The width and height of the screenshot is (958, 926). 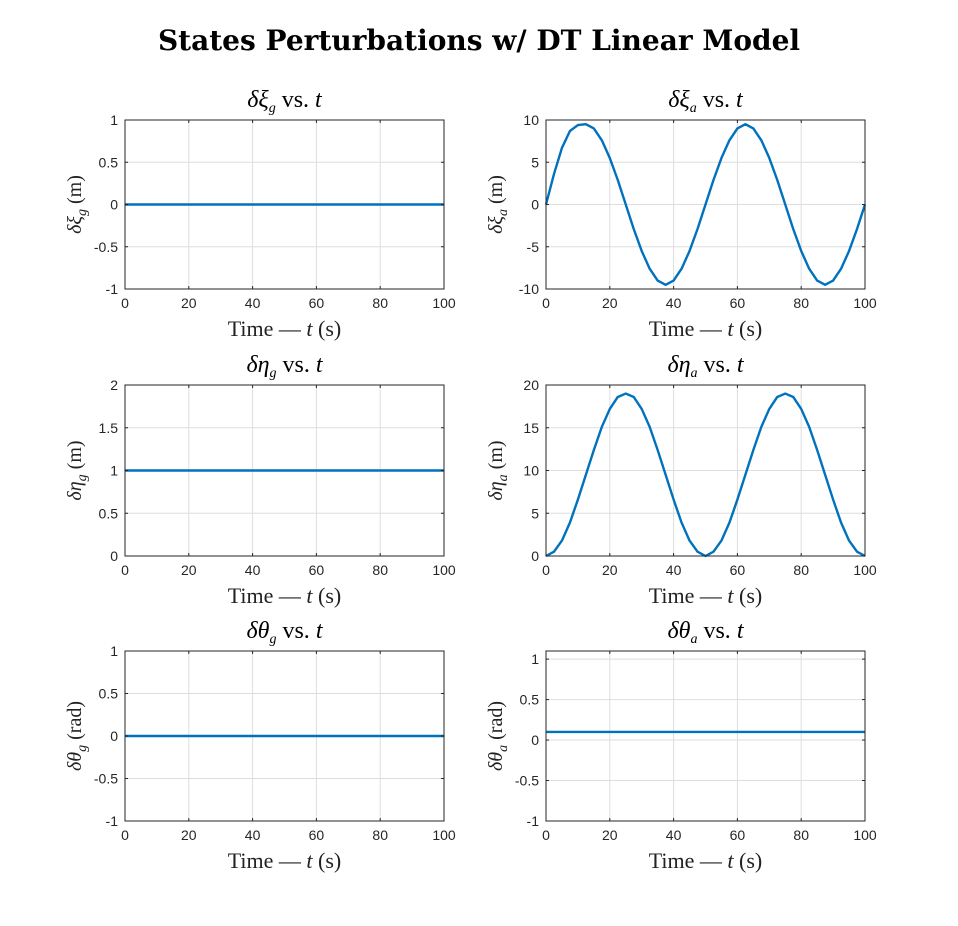 What do you see at coordinates (498, 204) in the screenshot?
I see `y-axis-label: δξa (m)` at bounding box center [498, 204].